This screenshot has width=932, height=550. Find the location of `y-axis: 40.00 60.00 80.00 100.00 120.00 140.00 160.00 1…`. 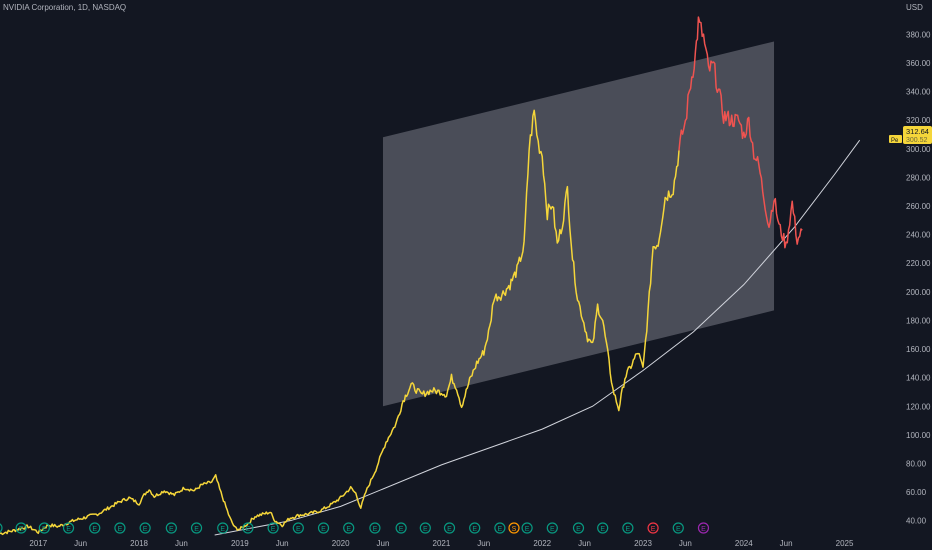

y-axis: 40.00 60.00 80.00 100.00 120.00 140.00 160.00 1… is located at coordinates (918, 277).